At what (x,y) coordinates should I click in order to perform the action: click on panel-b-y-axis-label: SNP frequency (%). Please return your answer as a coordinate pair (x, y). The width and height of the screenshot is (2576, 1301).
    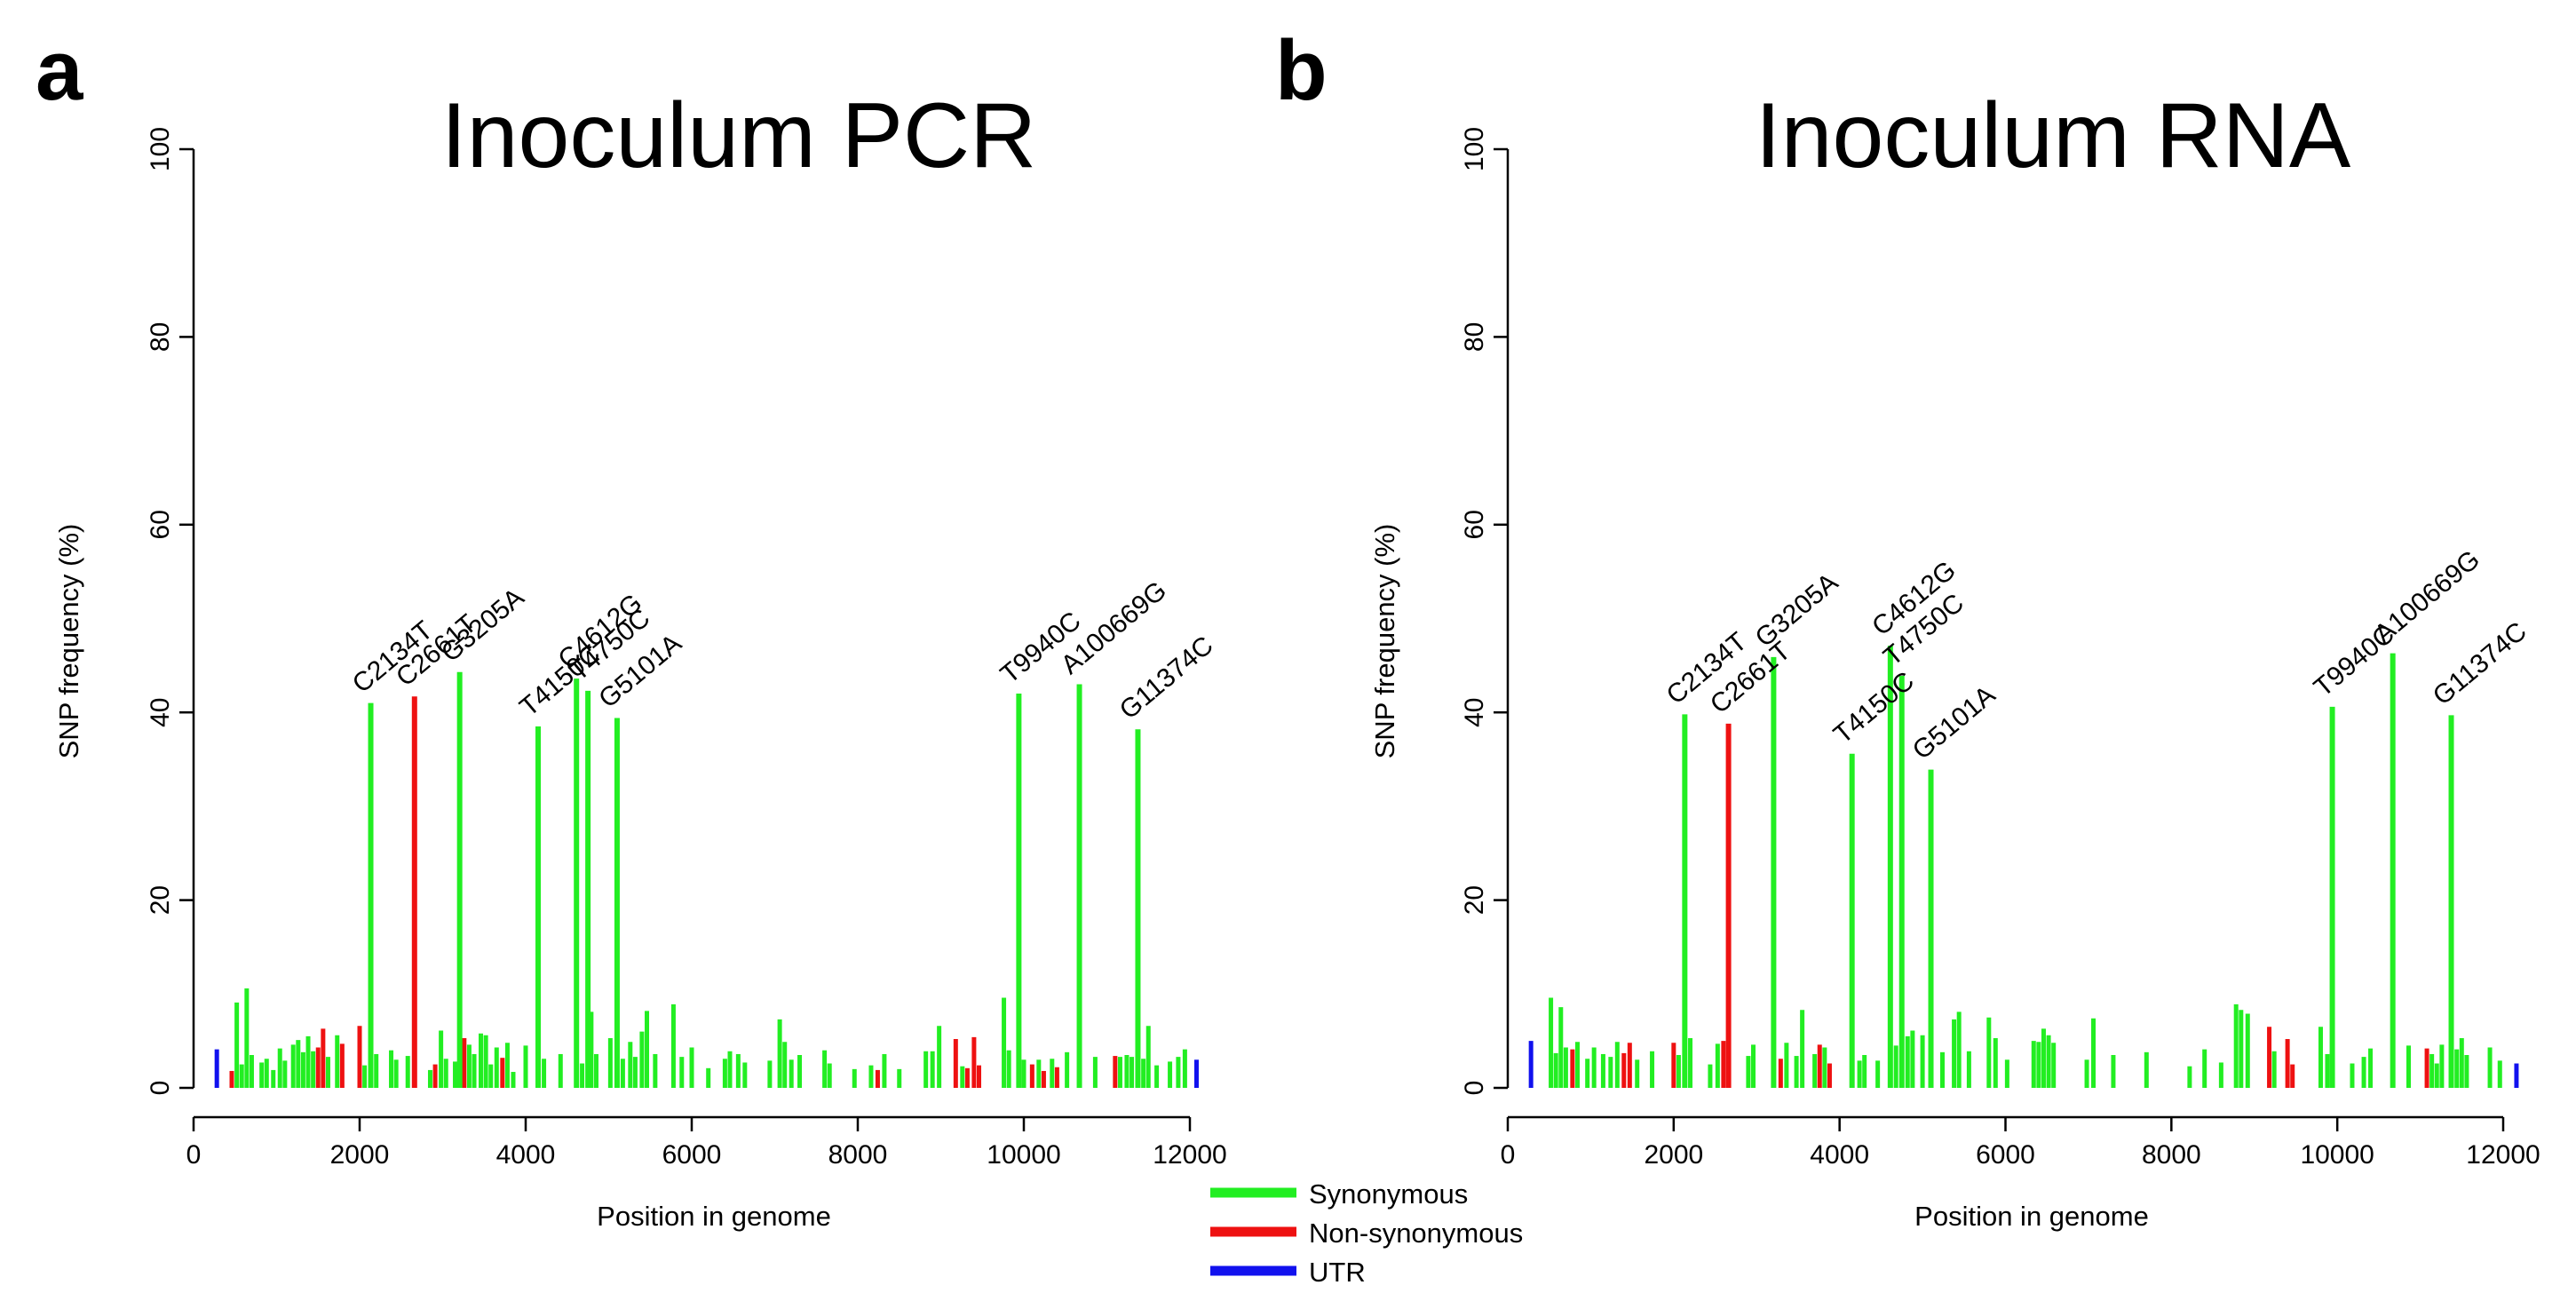
    Looking at the image, I should click on (1385, 641).